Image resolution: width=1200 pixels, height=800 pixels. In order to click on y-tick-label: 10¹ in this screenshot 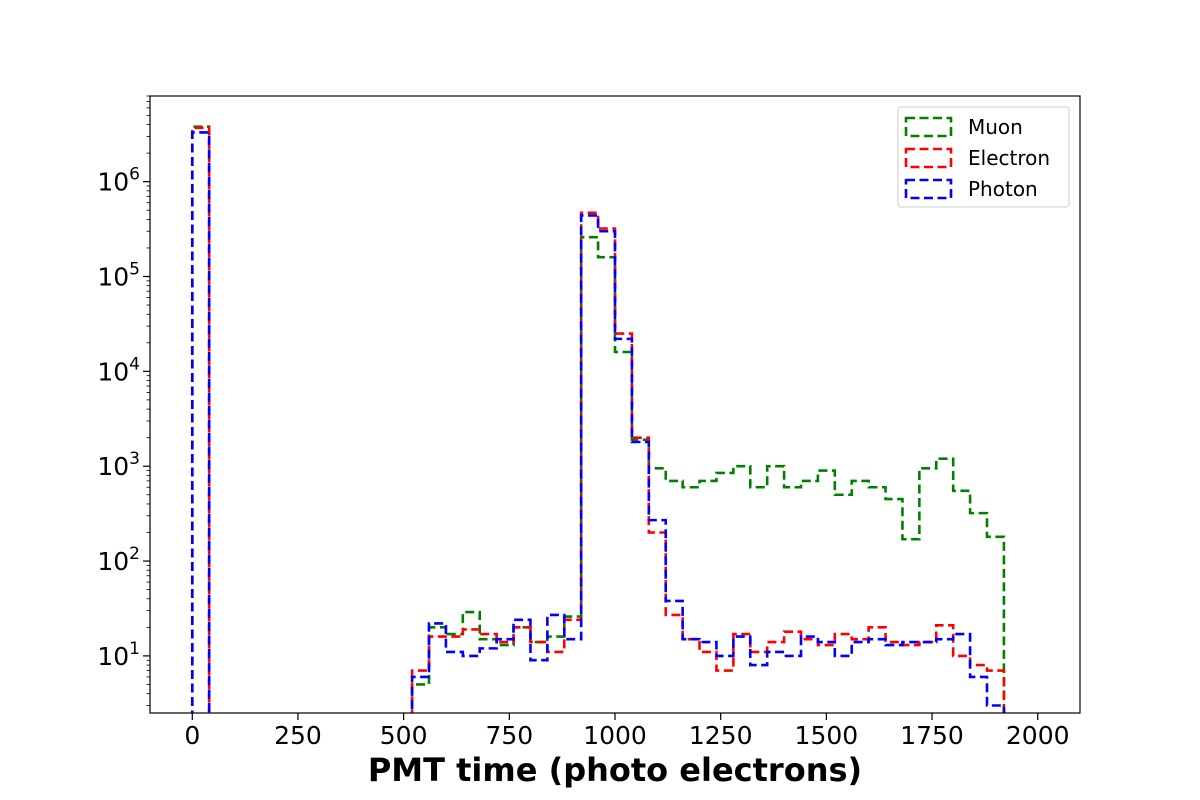, I will do `click(118, 655)`.